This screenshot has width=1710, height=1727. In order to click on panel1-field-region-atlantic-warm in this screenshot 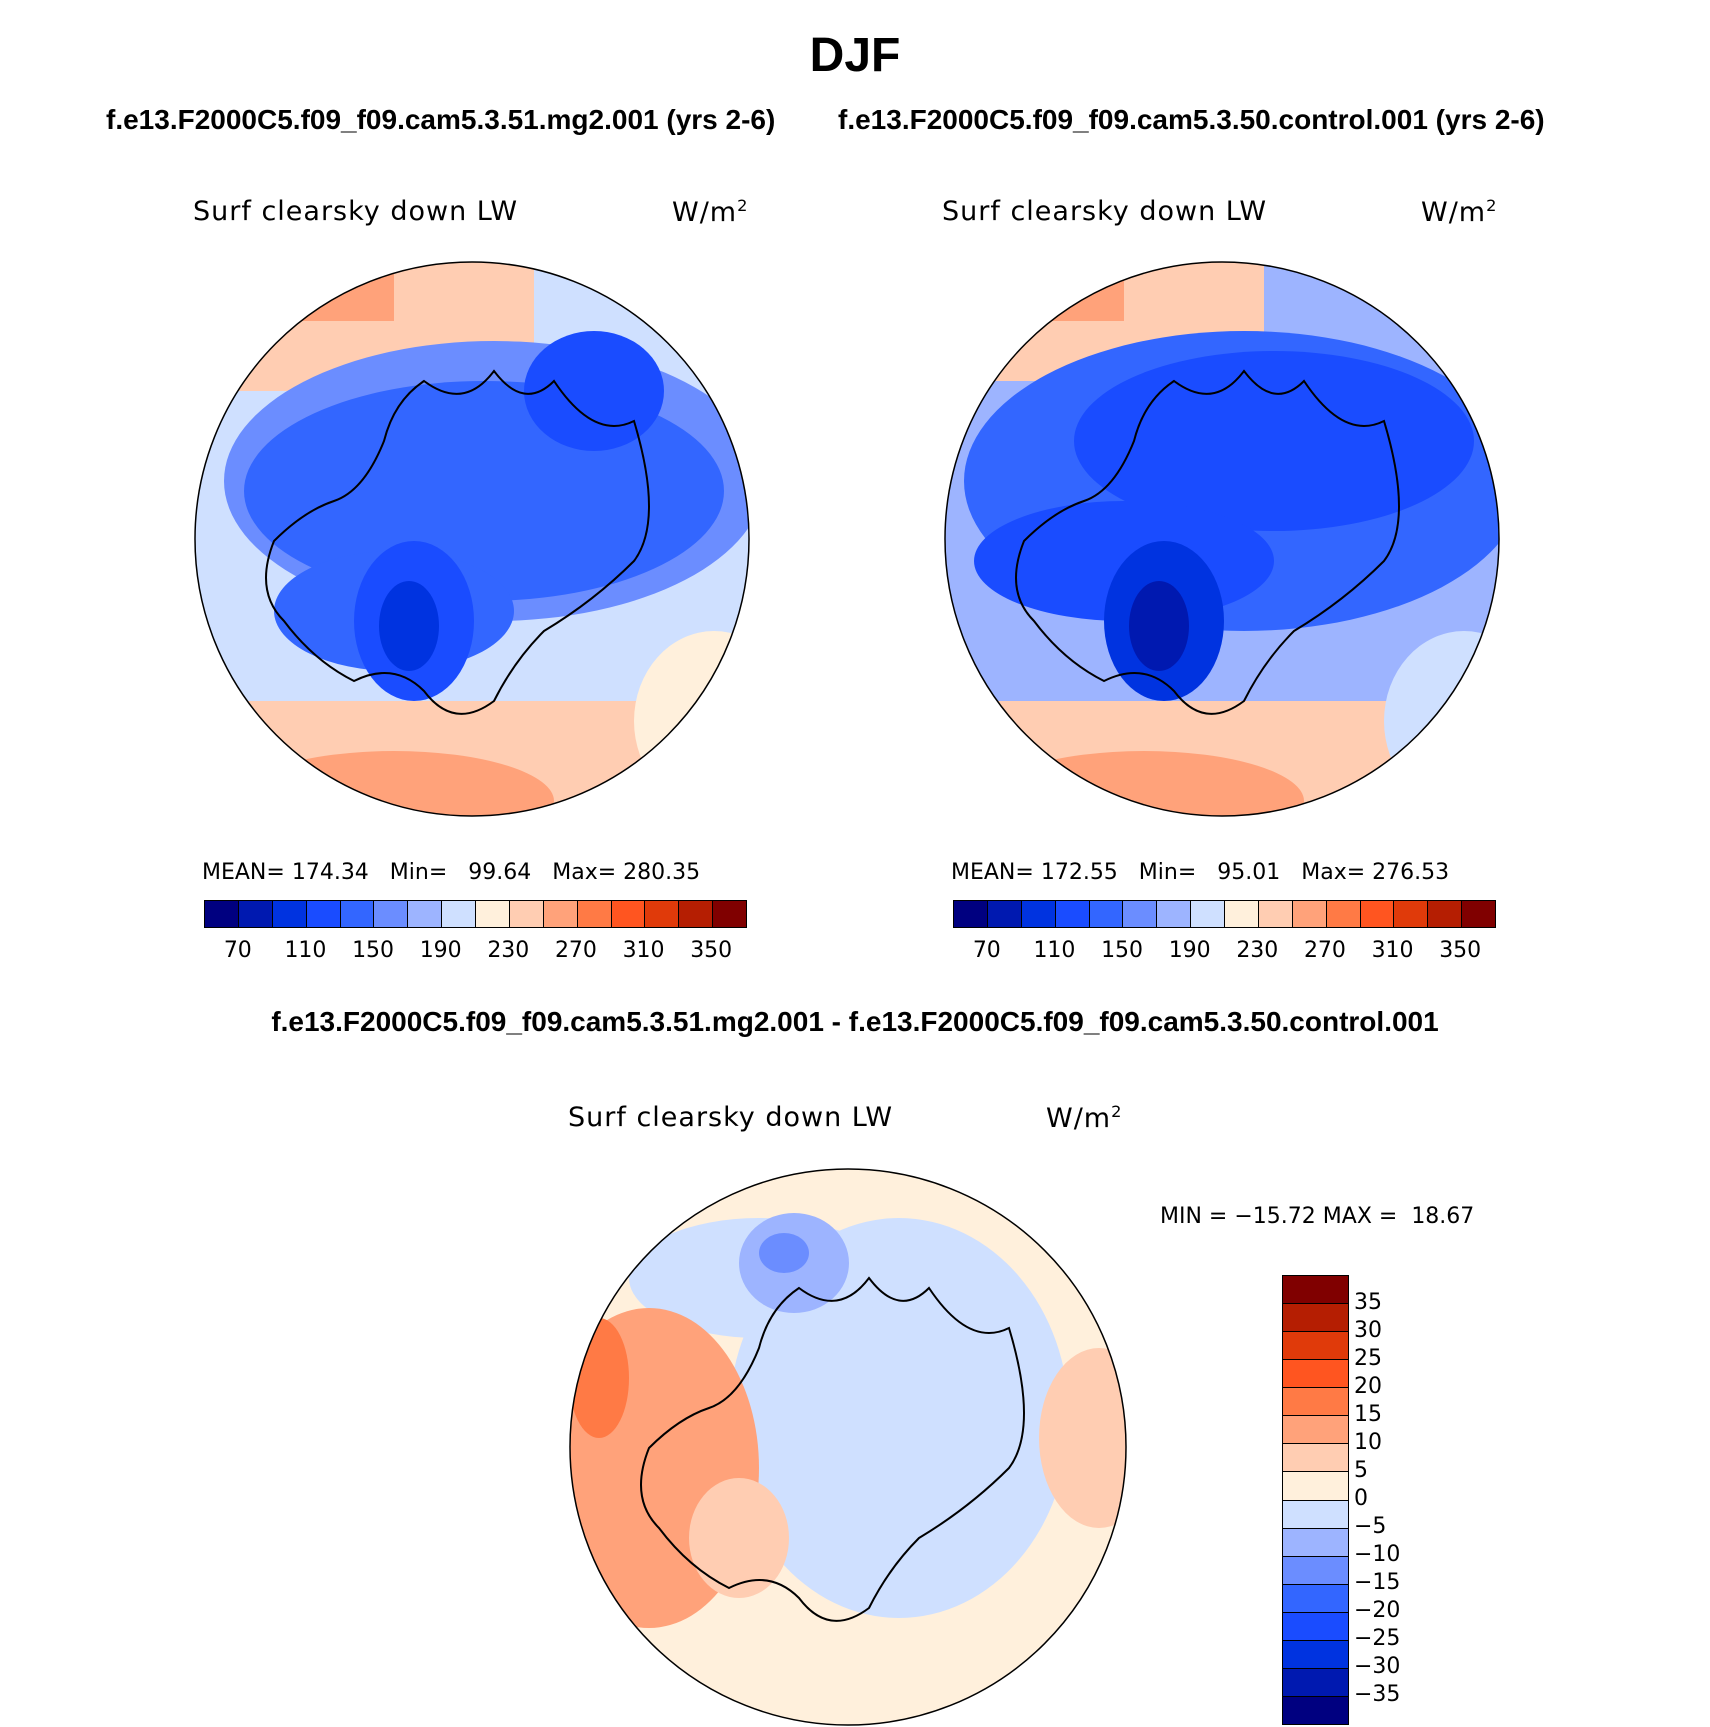, I will do `click(394, 783)`.